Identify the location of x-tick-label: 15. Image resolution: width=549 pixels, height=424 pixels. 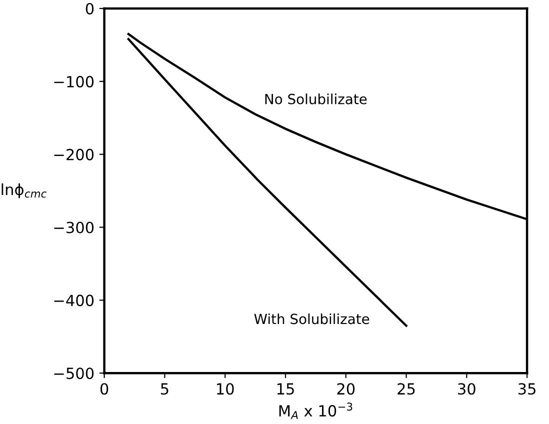
(285, 389).